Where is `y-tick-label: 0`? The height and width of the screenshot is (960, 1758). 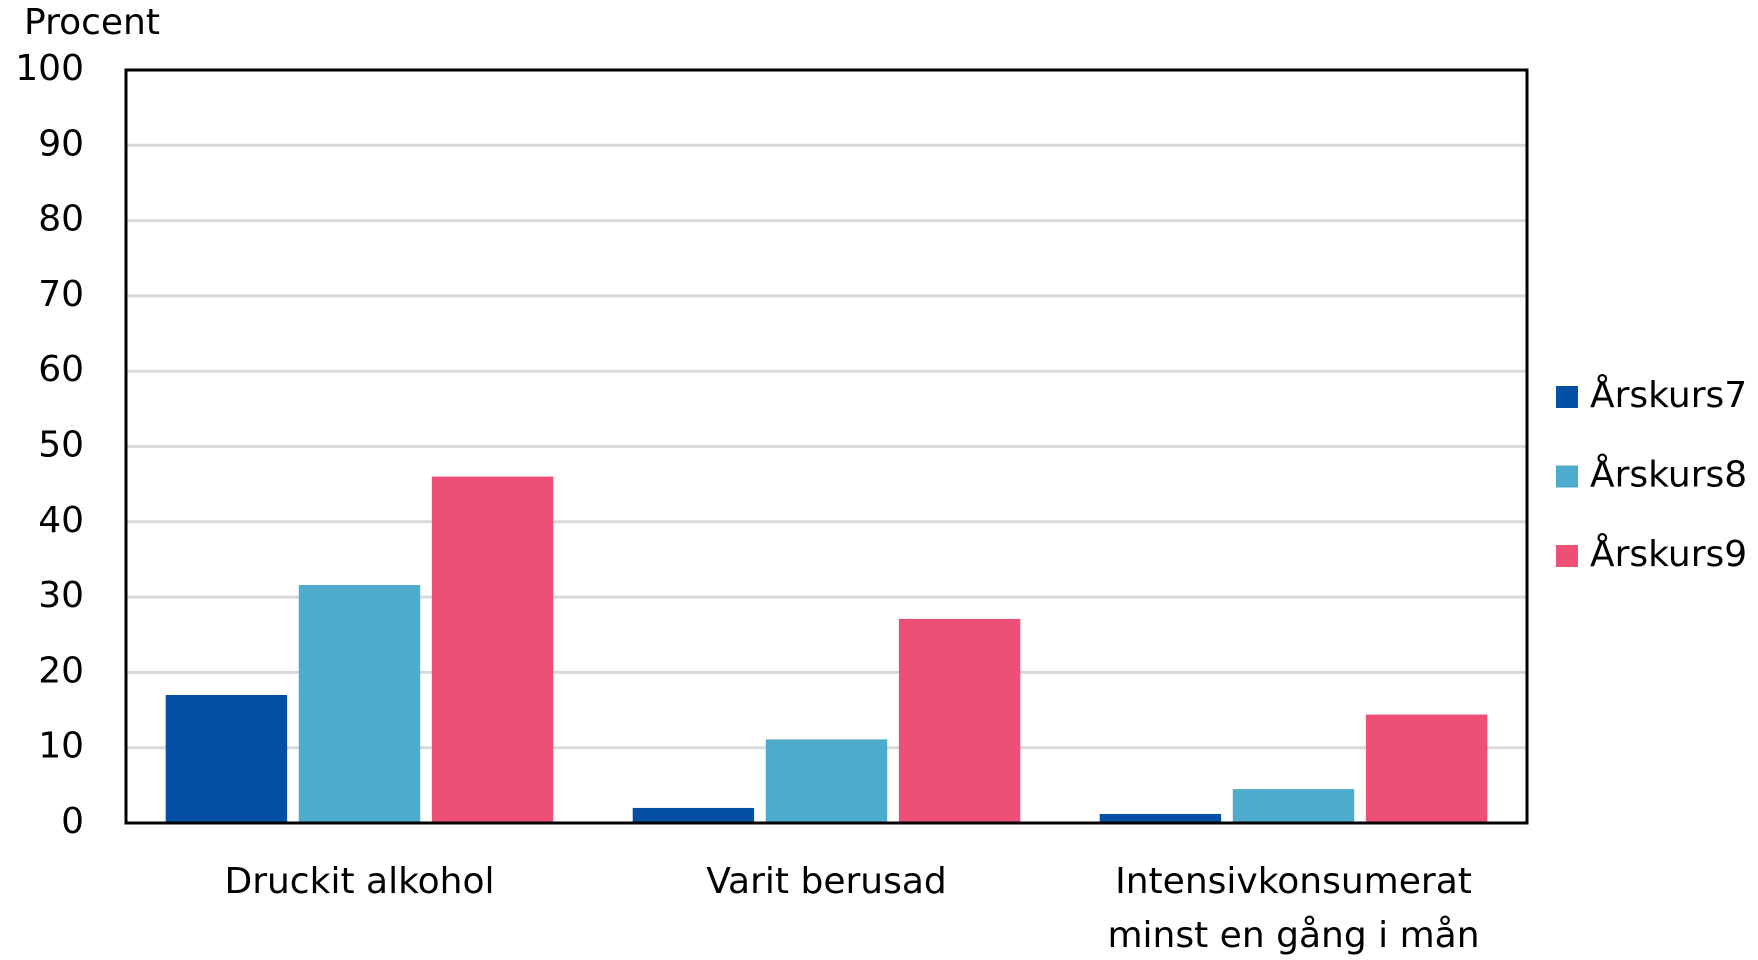
y-tick-label: 0 is located at coordinates (72, 821).